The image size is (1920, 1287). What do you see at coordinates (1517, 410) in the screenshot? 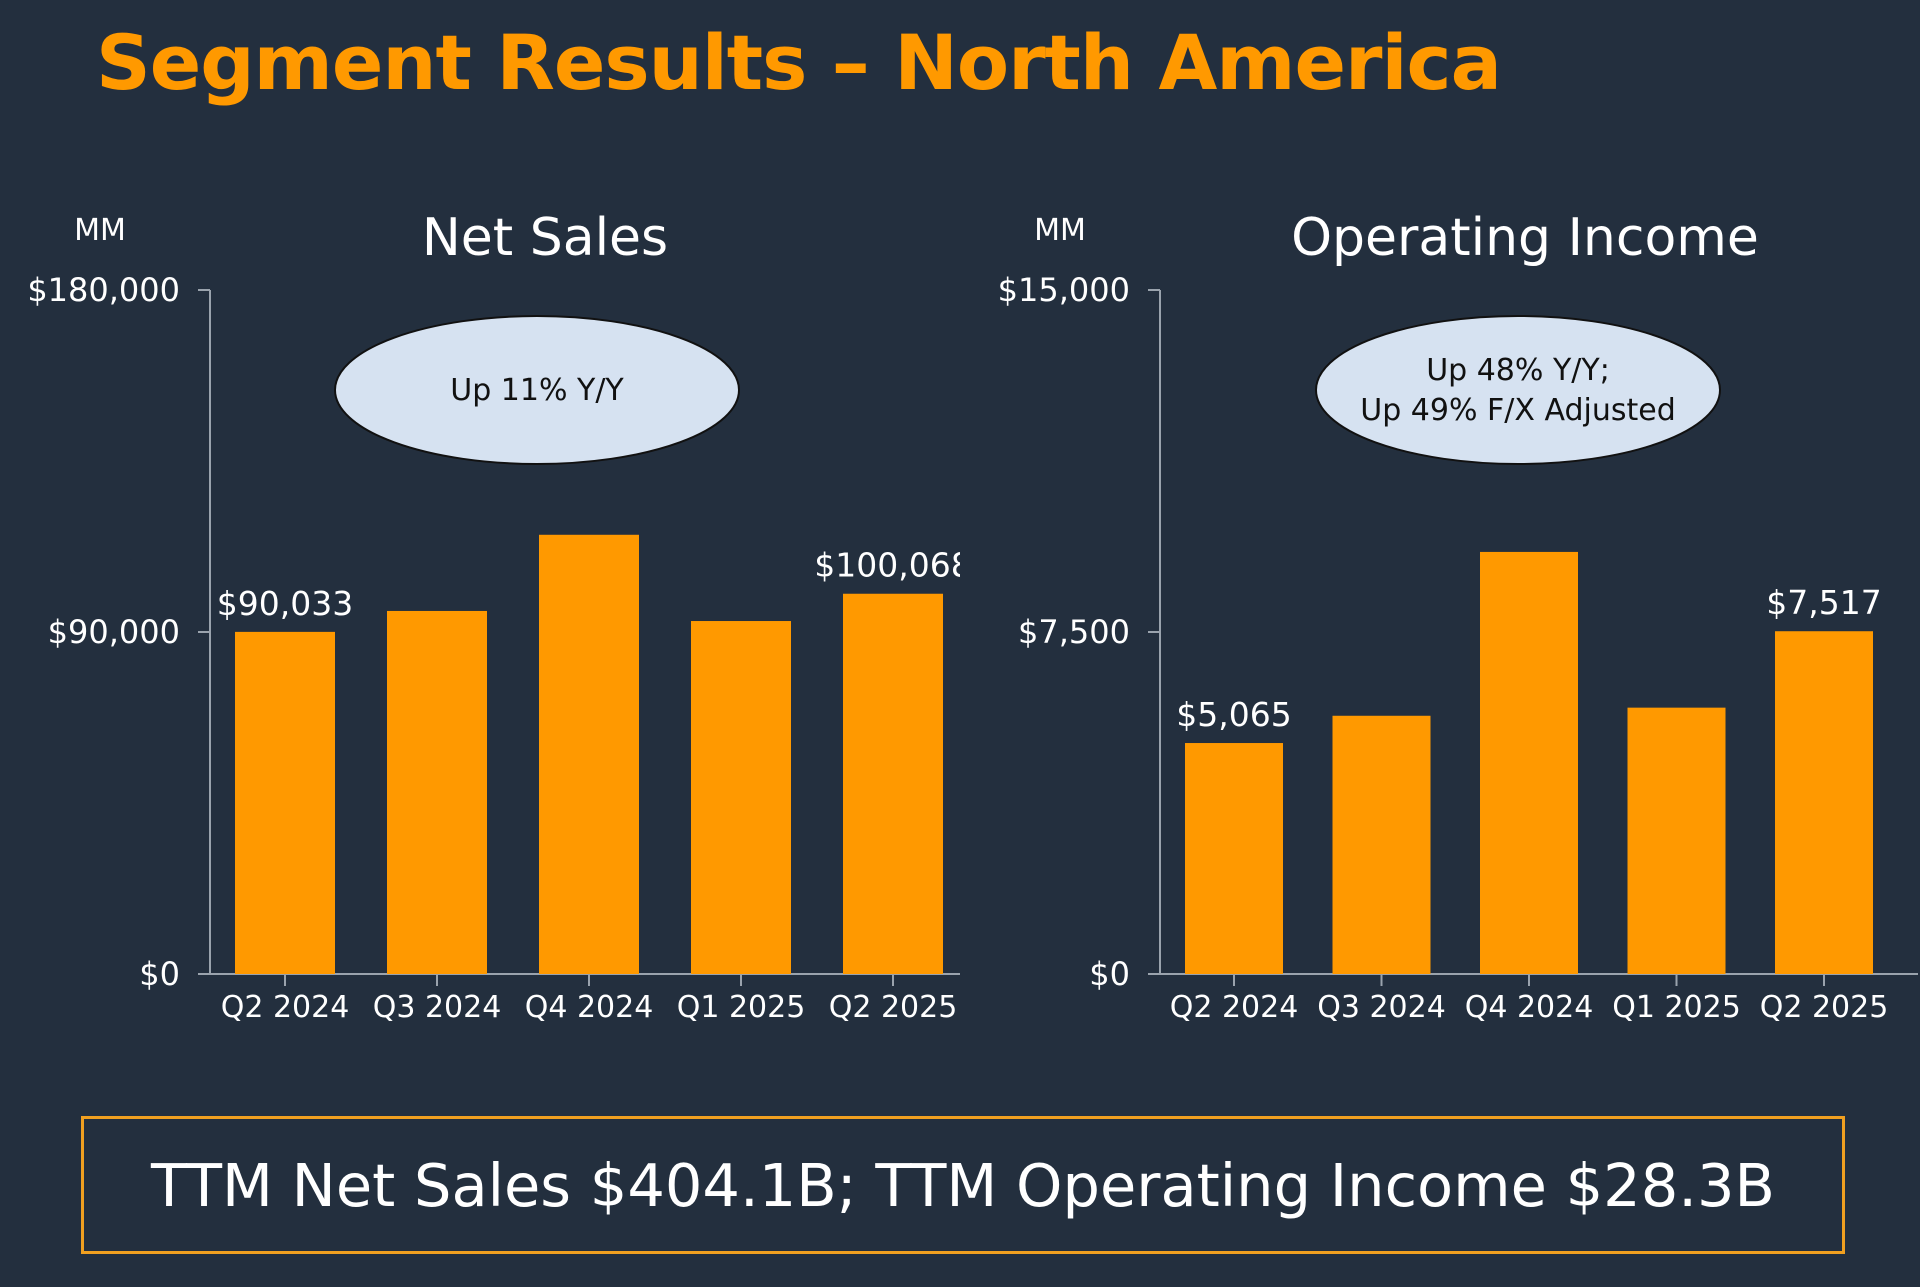
I see `callout-text: Up 49% F/X Adjusted` at bounding box center [1517, 410].